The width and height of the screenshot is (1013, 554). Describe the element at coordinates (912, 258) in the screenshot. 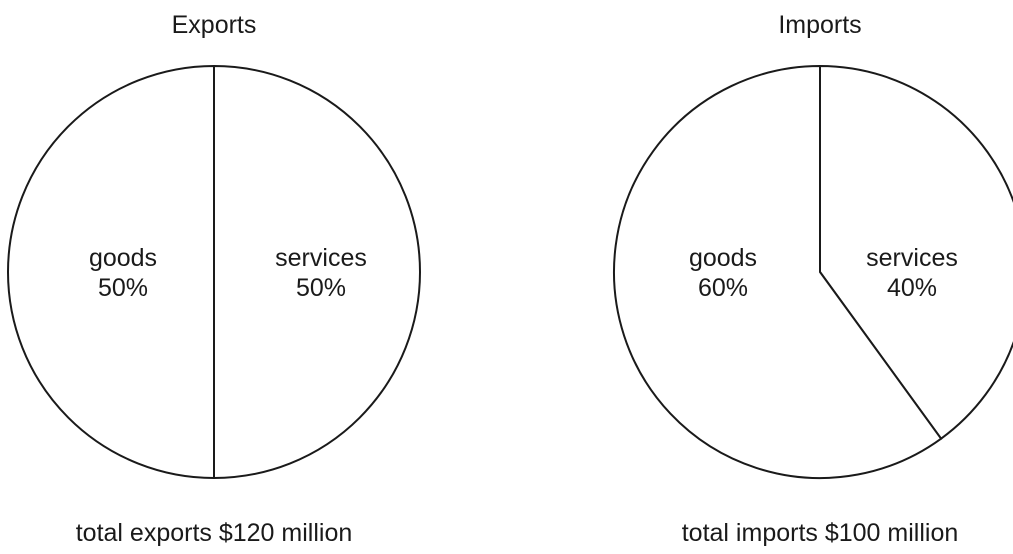

I see `imports-services-label: services` at that location.